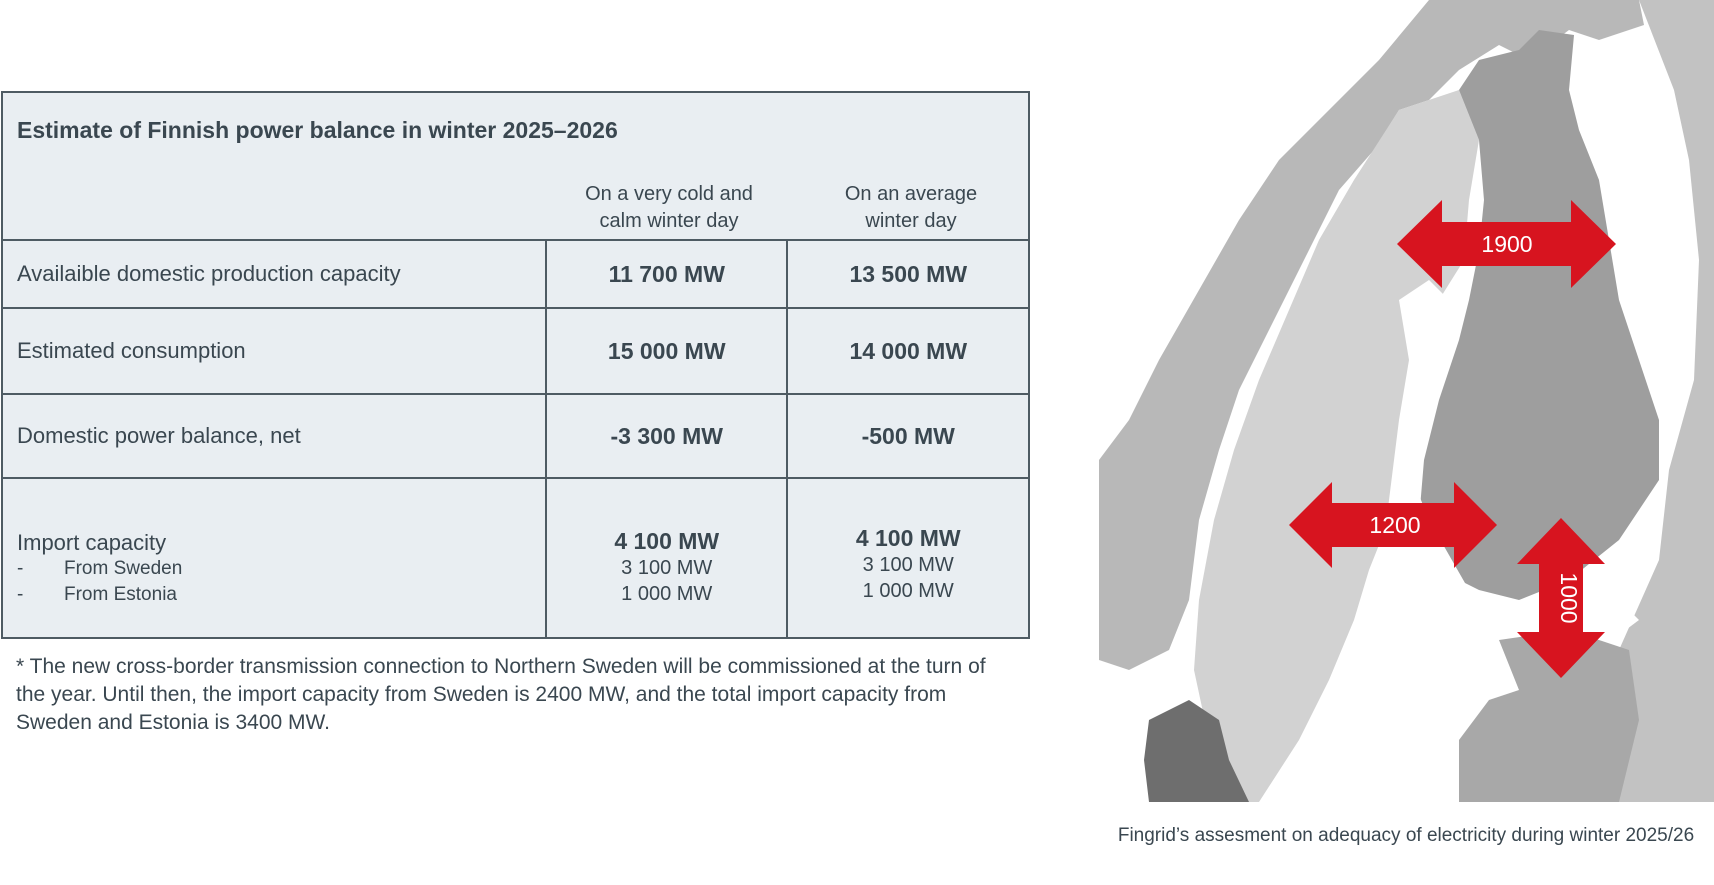 This screenshot has width=1714, height=885. What do you see at coordinates (666, 558) in the screenshot?
I see `value-import-cold: 4 100 MW 3 100 MW 1 000 MW` at bounding box center [666, 558].